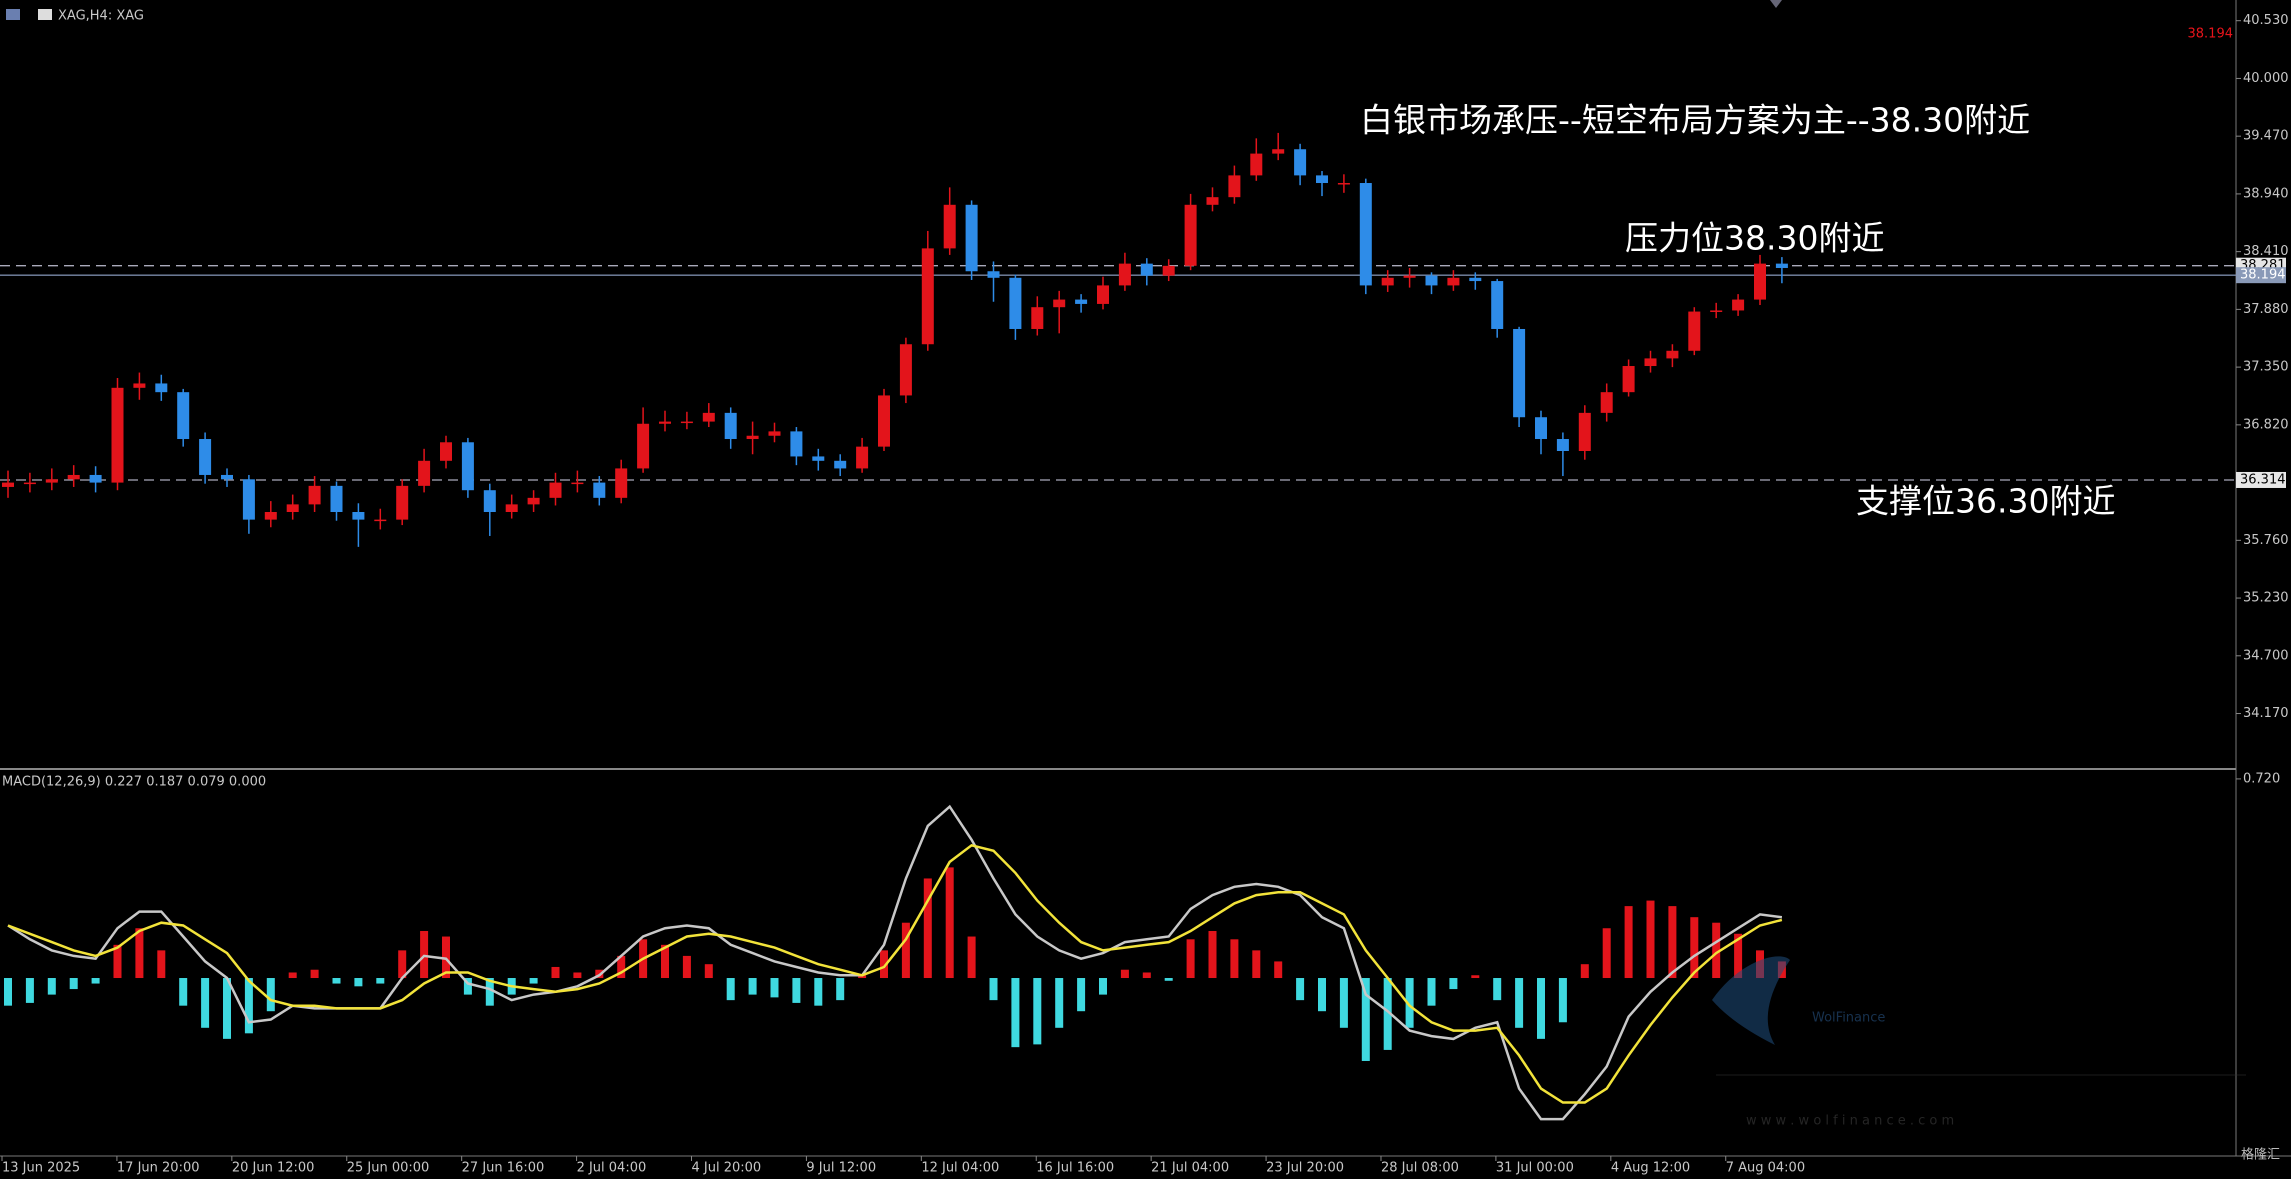  What do you see at coordinates (2266, 136) in the screenshot?
I see `y-tick-label: 39.470` at bounding box center [2266, 136].